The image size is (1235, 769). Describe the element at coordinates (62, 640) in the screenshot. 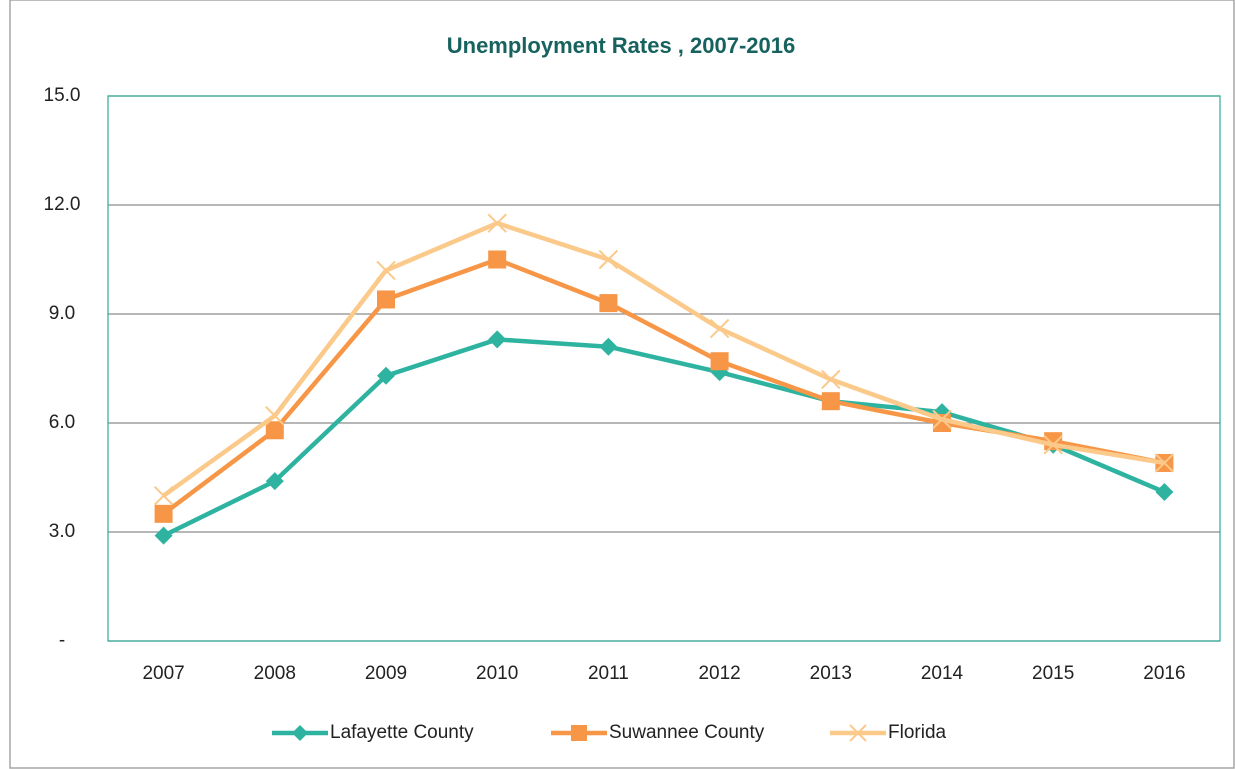

I see `y-tick-label: -` at that location.